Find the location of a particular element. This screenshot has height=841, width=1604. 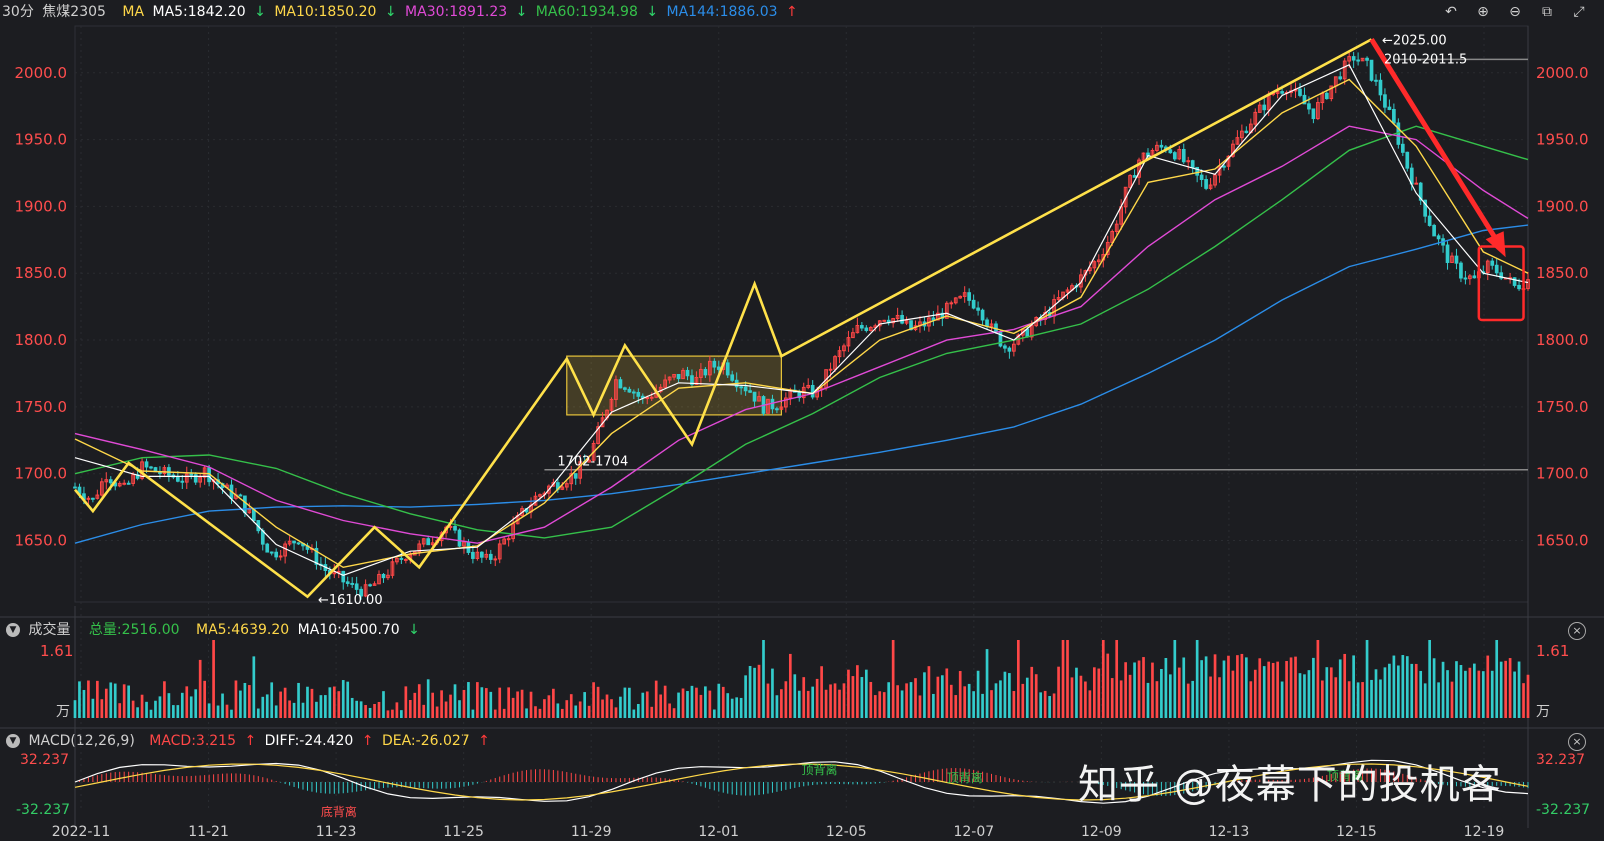

x-tick-label: 11-29 is located at coordinates (591, 832).